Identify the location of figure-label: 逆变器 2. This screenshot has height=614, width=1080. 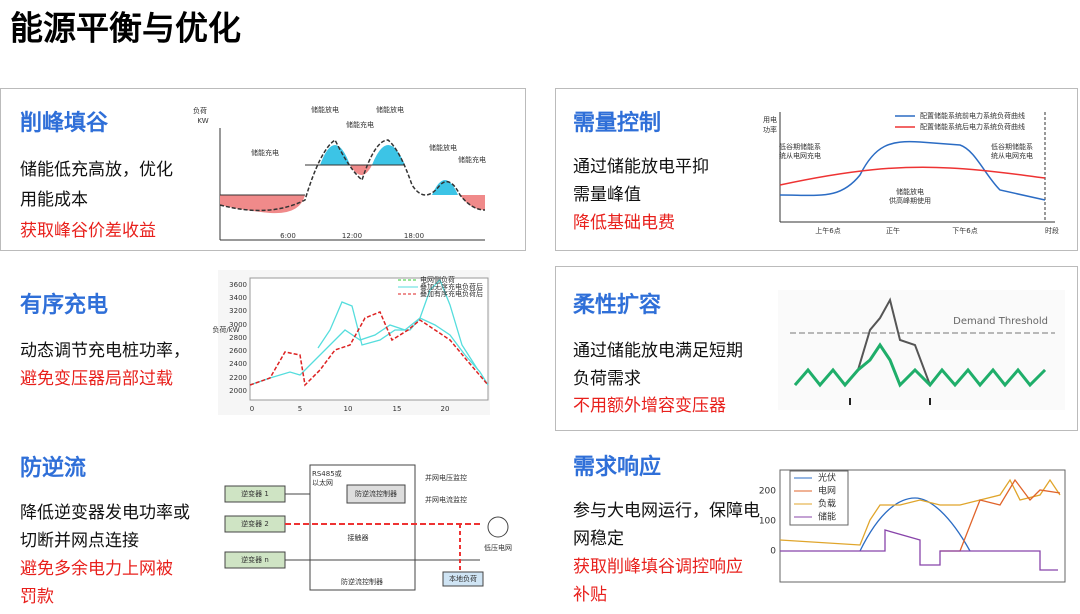
(255, 523).